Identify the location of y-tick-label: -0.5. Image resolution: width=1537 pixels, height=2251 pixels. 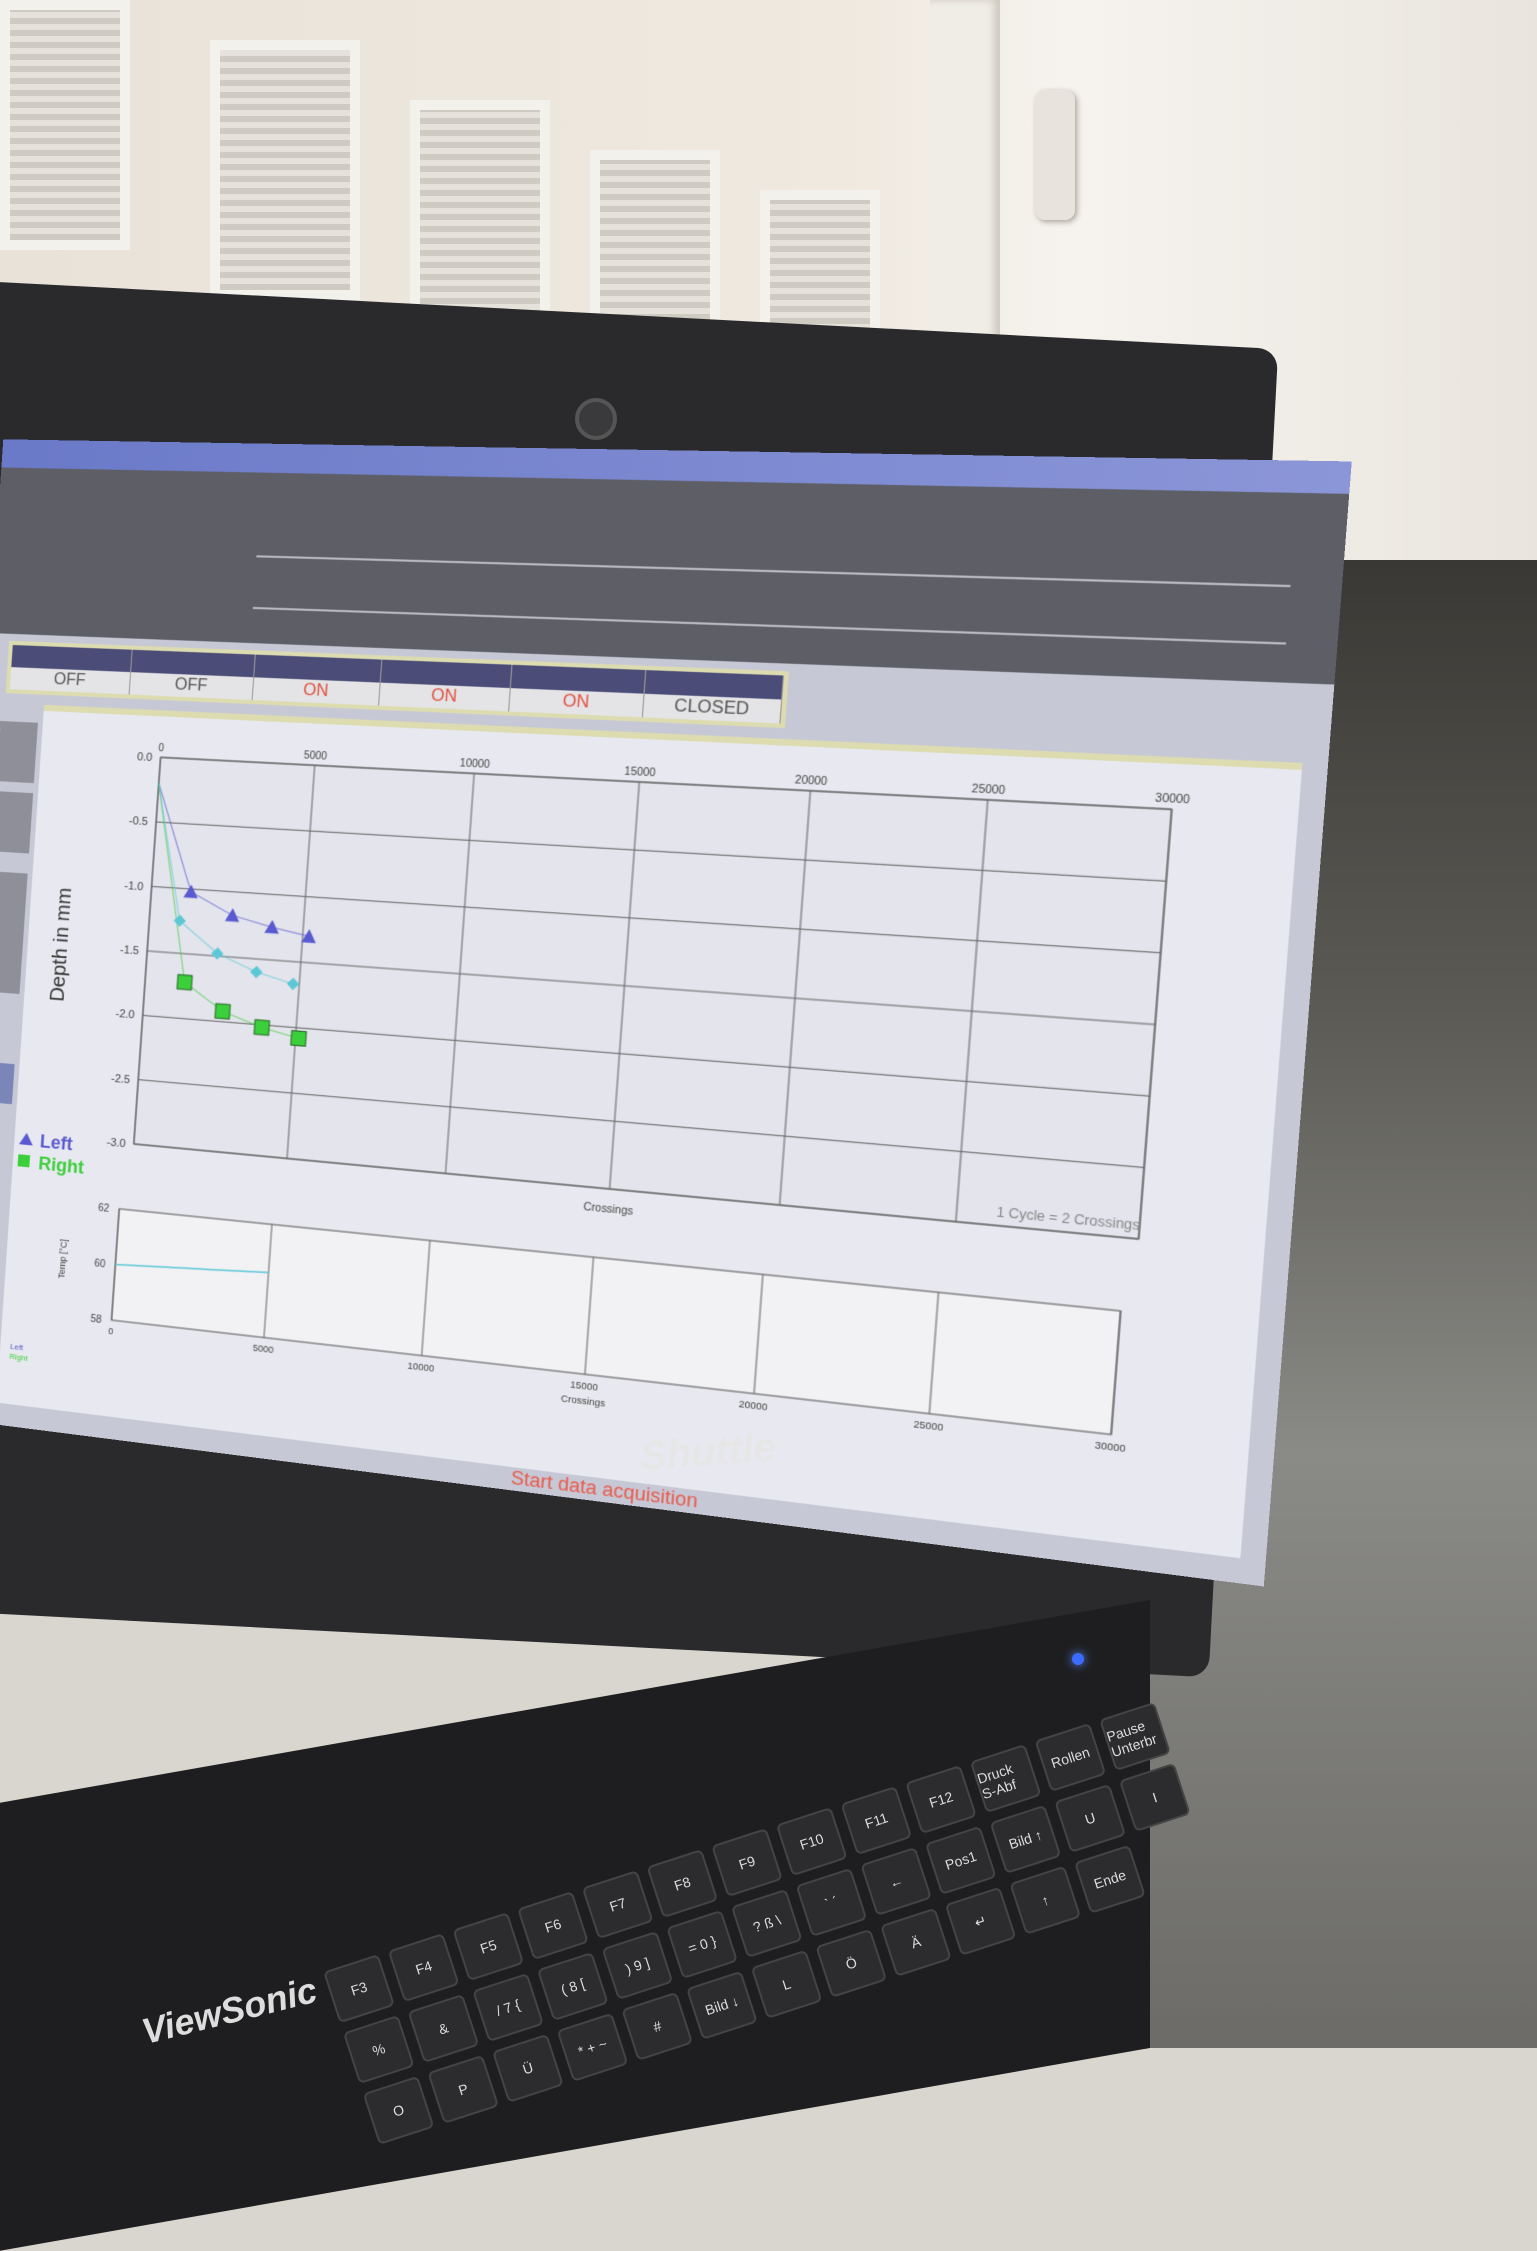
(139, 822).